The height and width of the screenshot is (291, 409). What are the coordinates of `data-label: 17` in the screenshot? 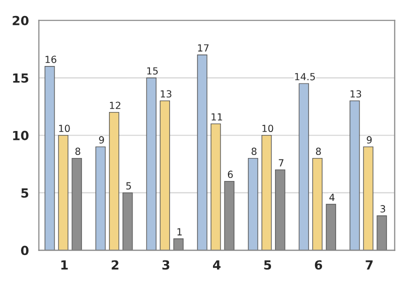 It's located at (203, 48).